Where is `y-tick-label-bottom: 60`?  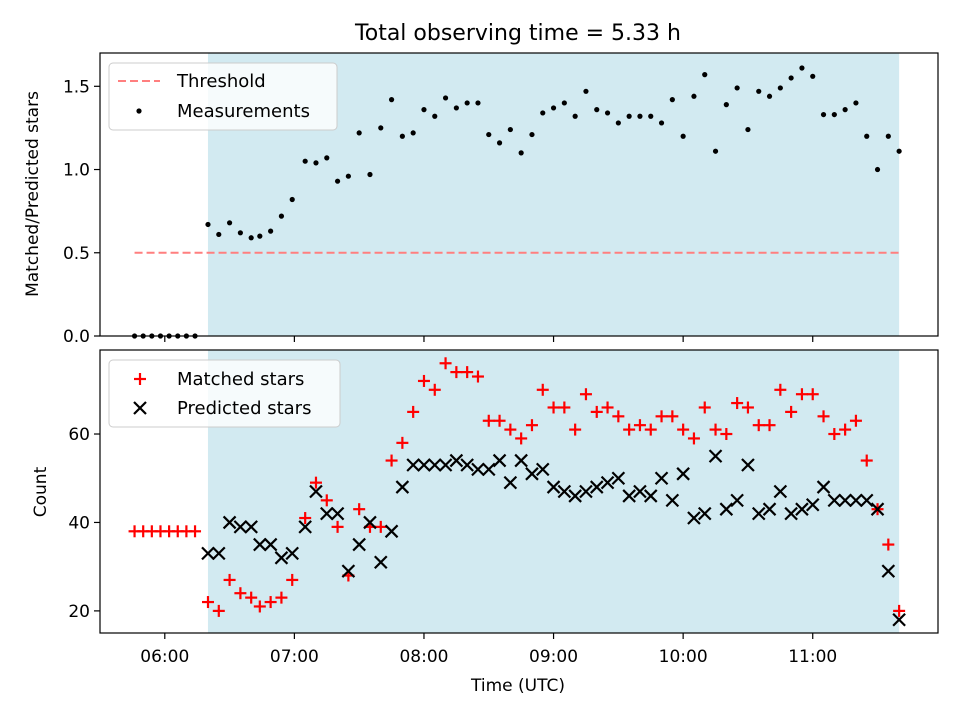
y-tick-label-bottom: 60 is located at coordinates (79, 435).